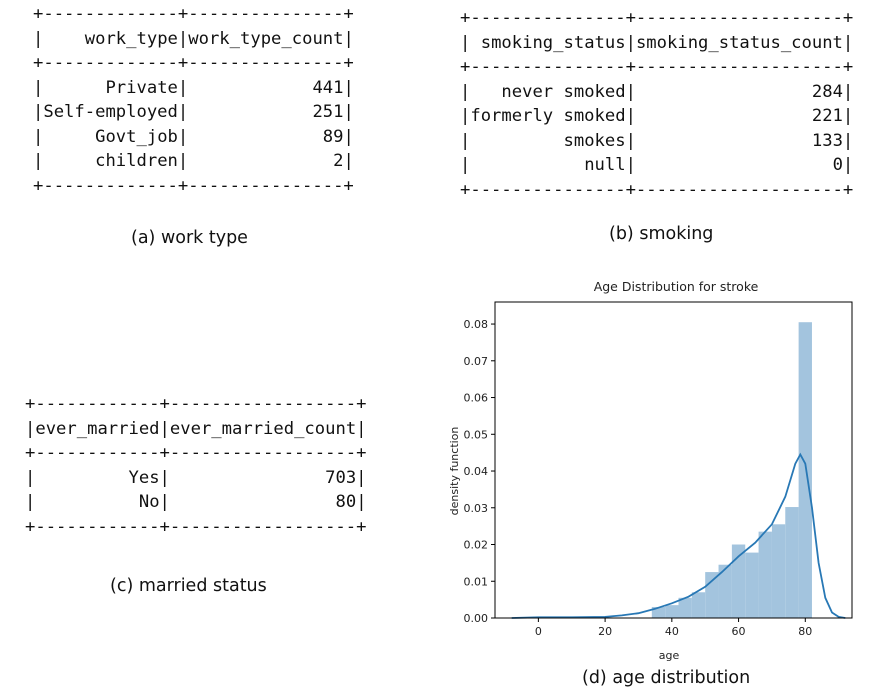 The width and height of the screenshot is (885, 700). What do you see at coordinates (266, 38) in the screenshot?
I see `column-header: work_type_count` at bounding box center [266, 38].